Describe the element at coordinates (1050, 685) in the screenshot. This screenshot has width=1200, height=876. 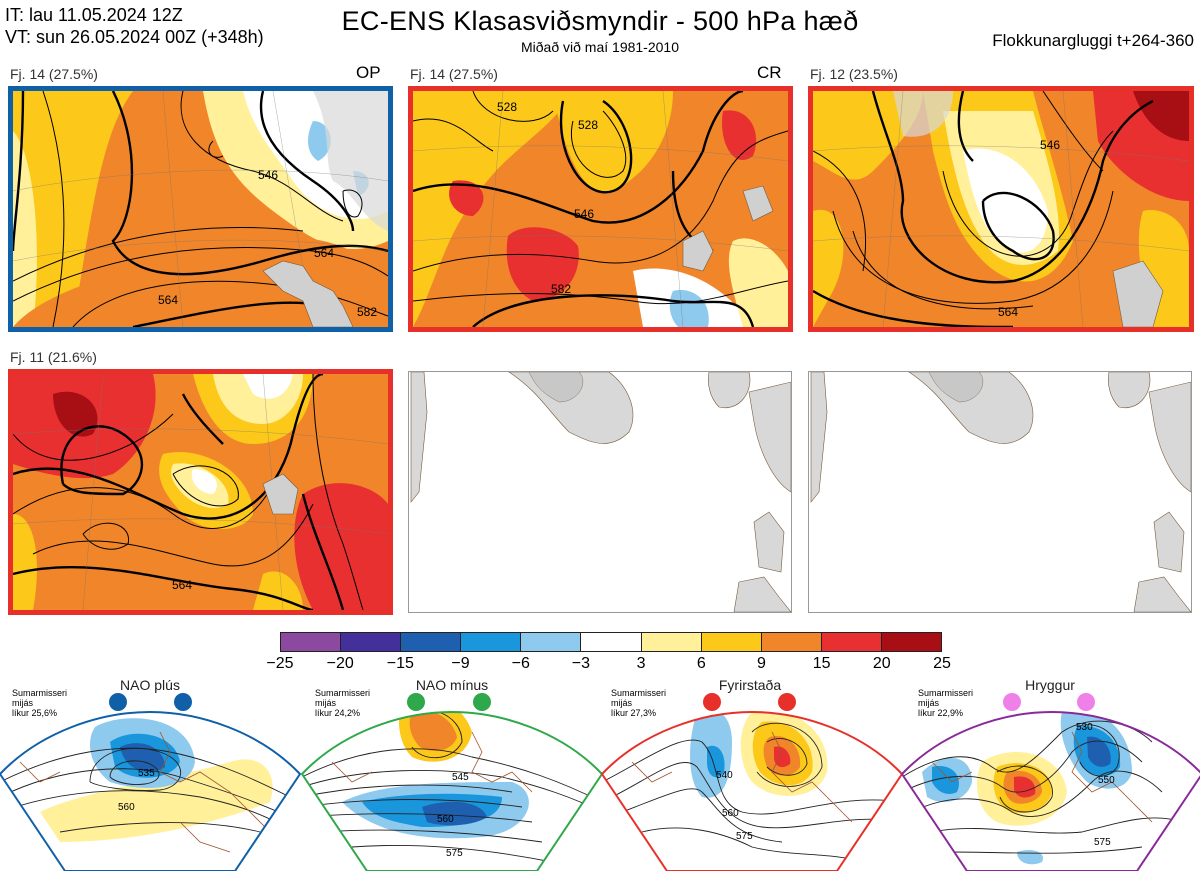
I see `regime-name: Hryggur` at that location.